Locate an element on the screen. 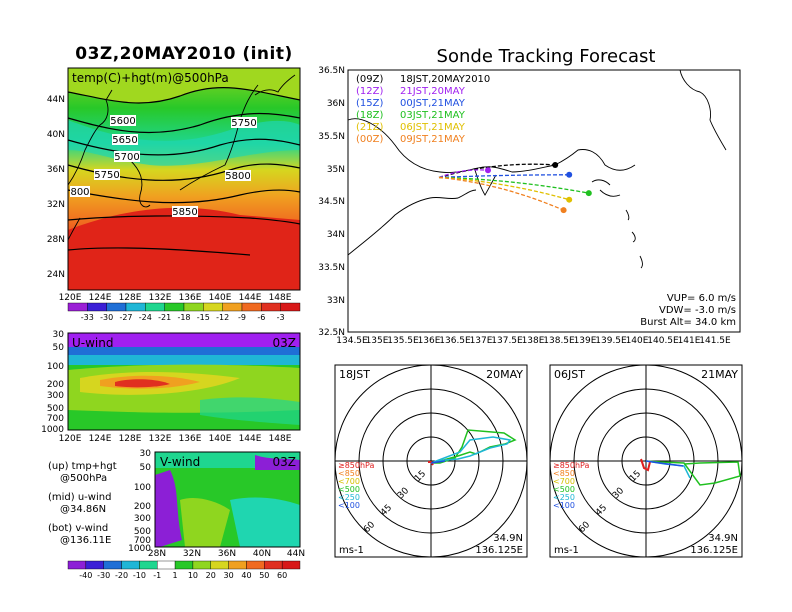  polar-legend-item: <100 is located at coordinates (349, 505).